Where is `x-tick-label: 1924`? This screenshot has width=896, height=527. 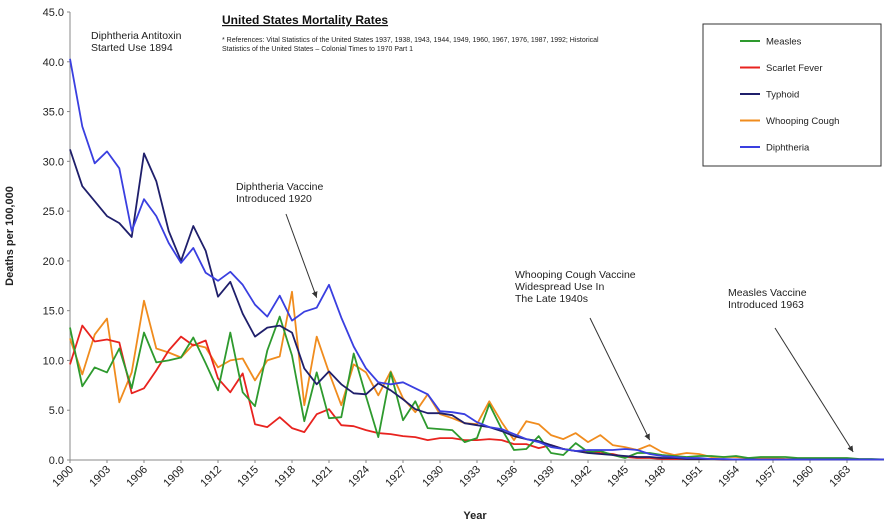
x-tick-label: 1924 is located at coordinates (359, 477).